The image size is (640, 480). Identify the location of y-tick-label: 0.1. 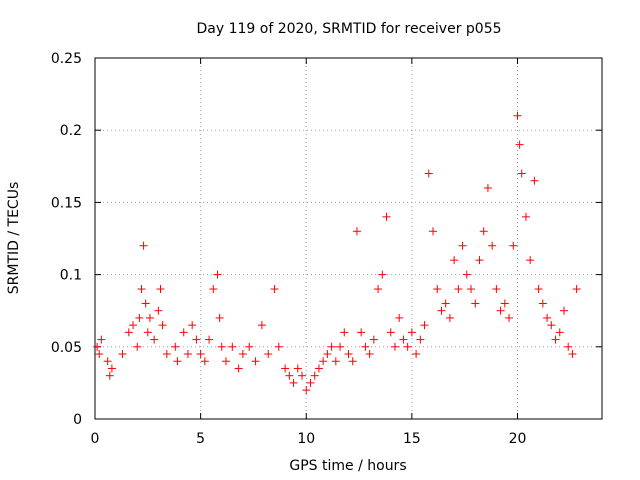
(71, 276).